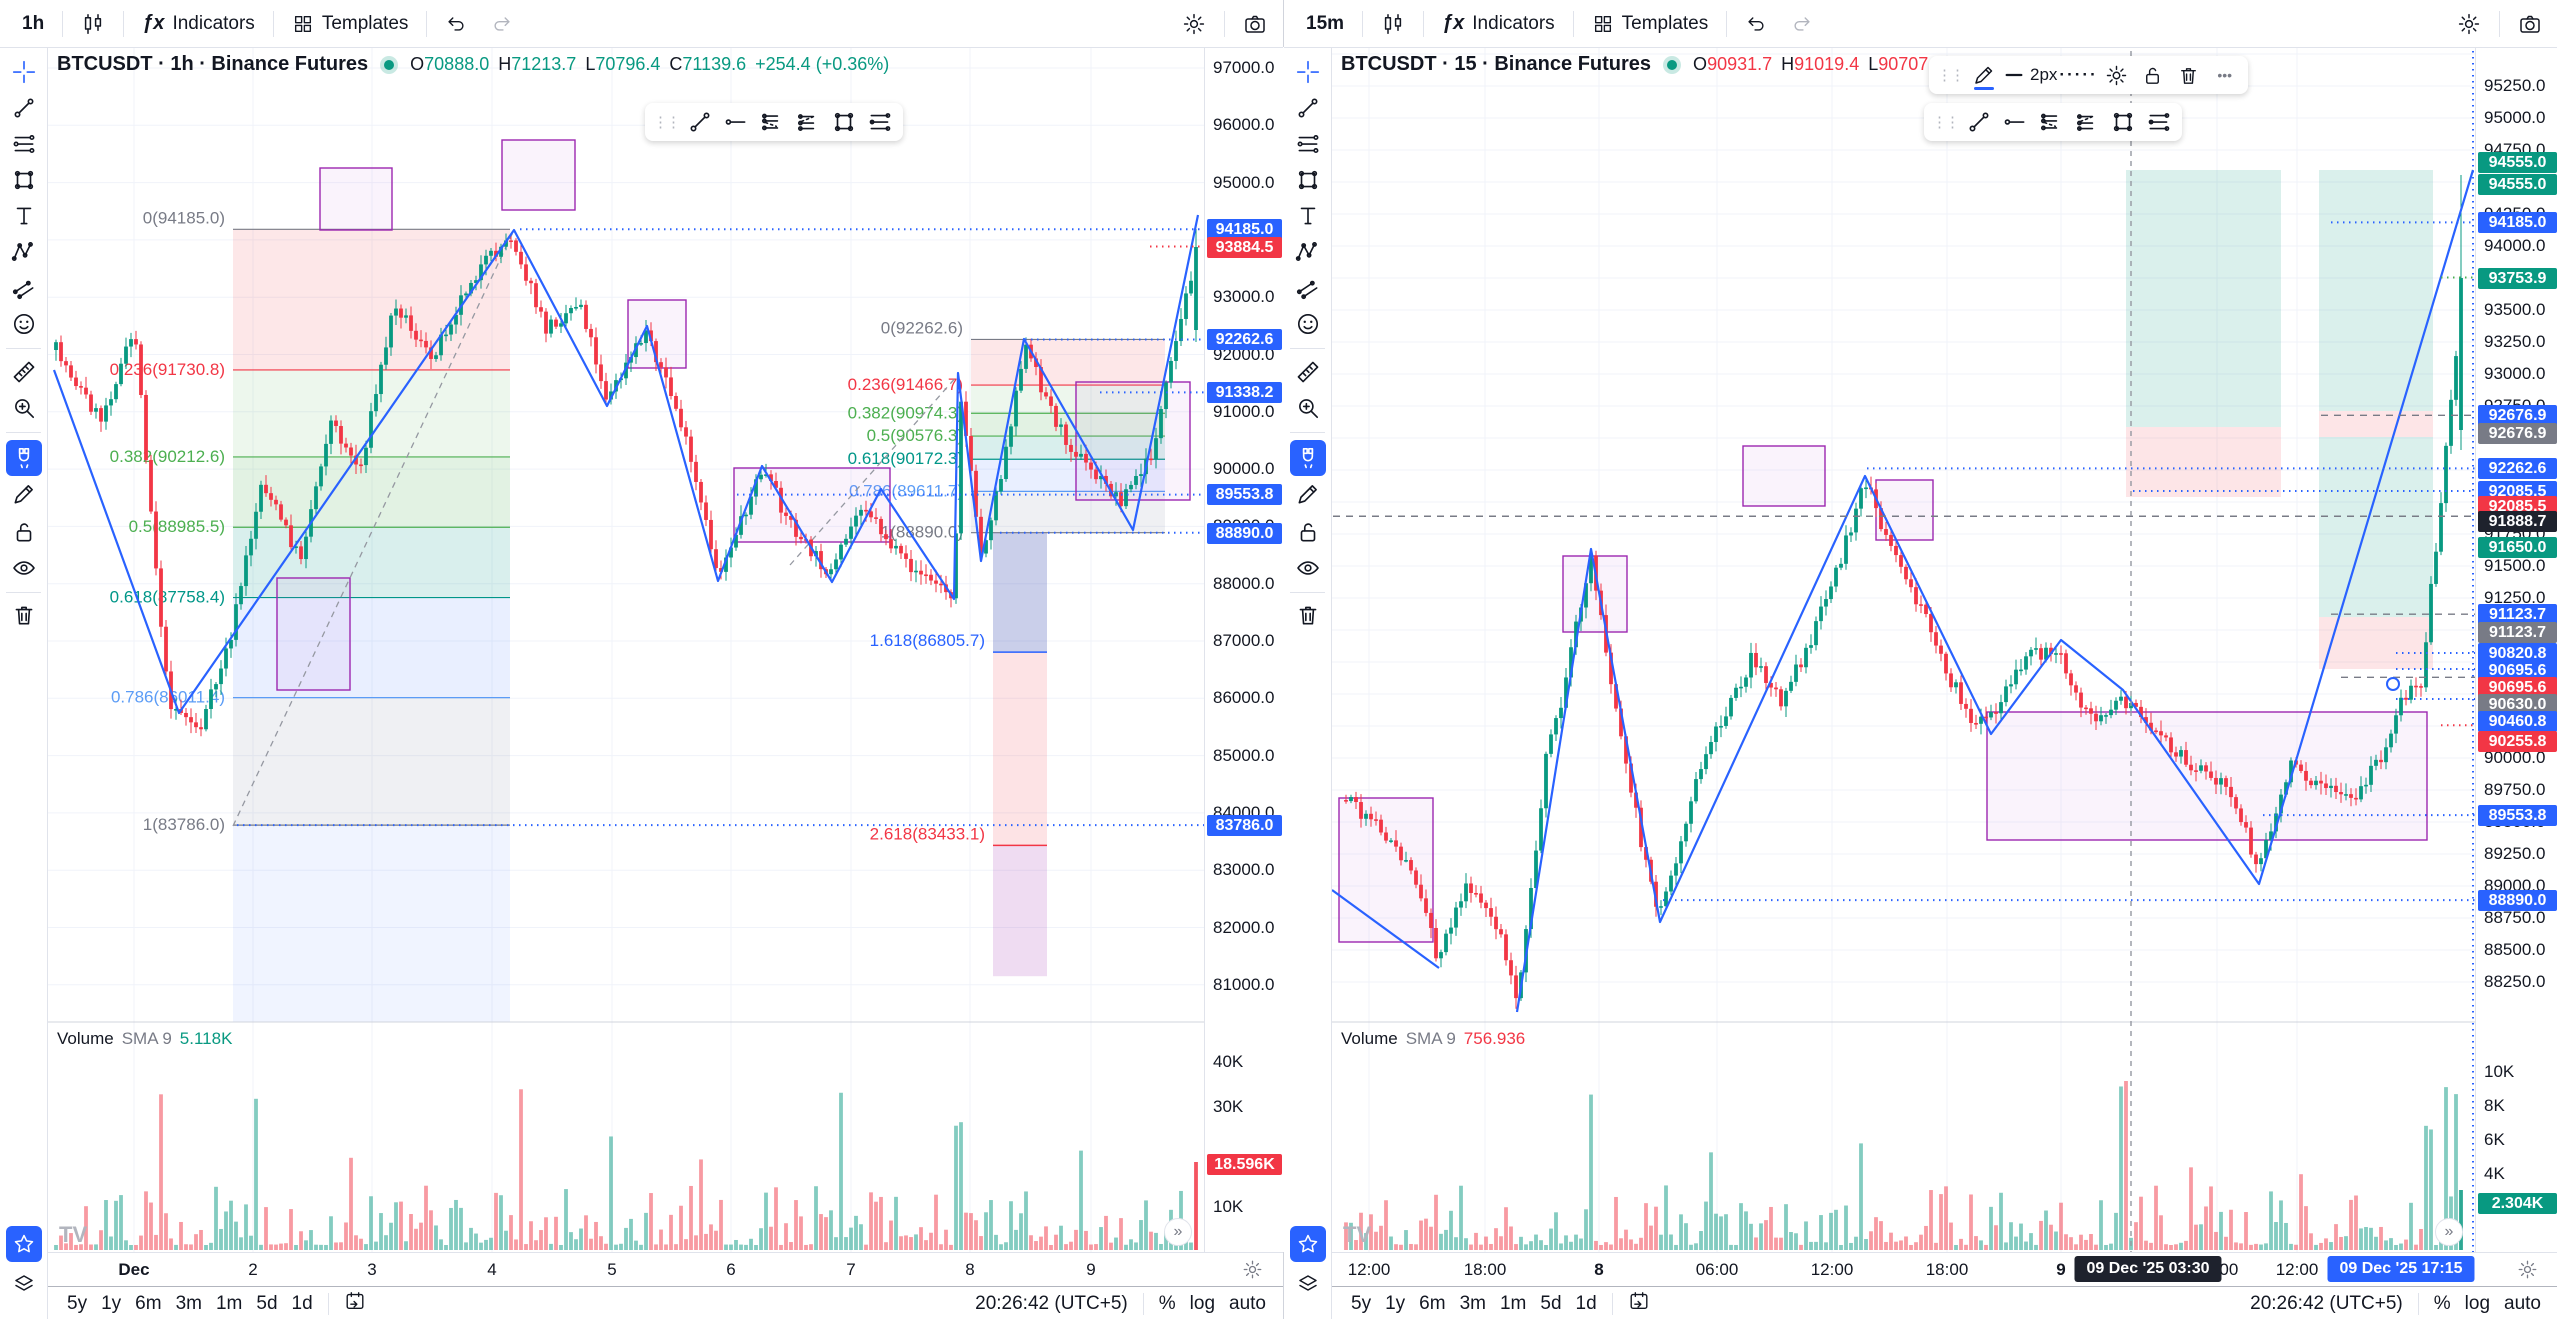 The width and height of the screenshot is (2557, 1320). Describe the element at coordinates (2117, 75) in the screenshot. I see `drawing-settings-button` at that location.